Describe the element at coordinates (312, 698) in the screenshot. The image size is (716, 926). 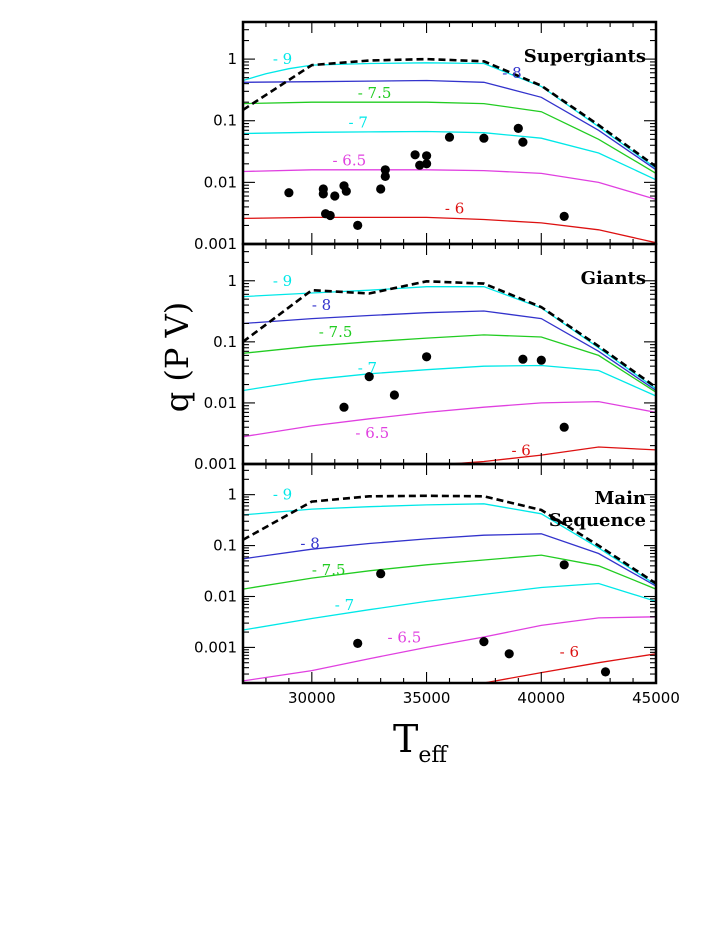
I see `x-tick-label: 30000` at that location.